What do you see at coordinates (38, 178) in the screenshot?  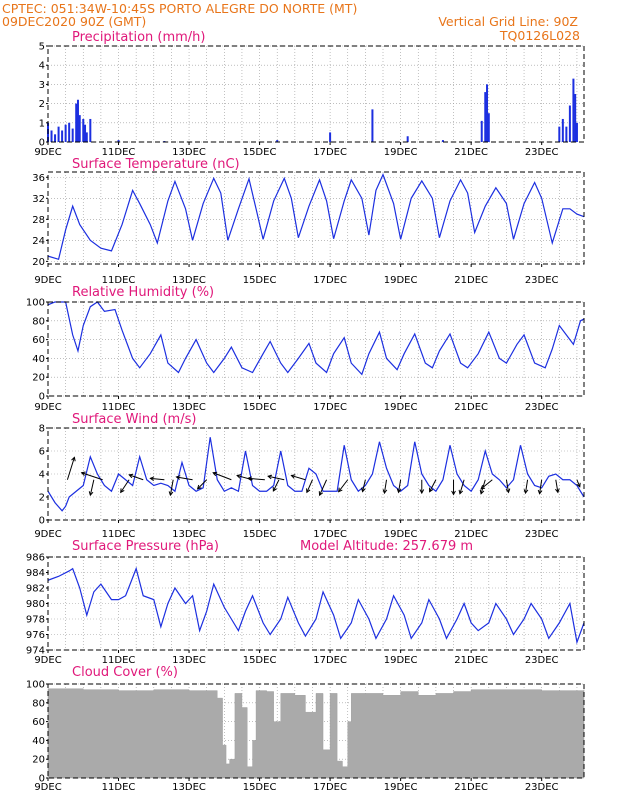 I see `y-tick-label: 36` at bounding box center [38, 178].